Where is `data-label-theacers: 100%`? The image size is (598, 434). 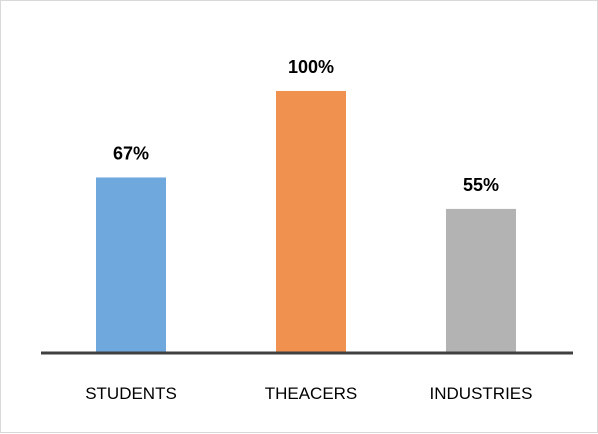 data-label-theacers: 100% is located at coordinates (311, 67).